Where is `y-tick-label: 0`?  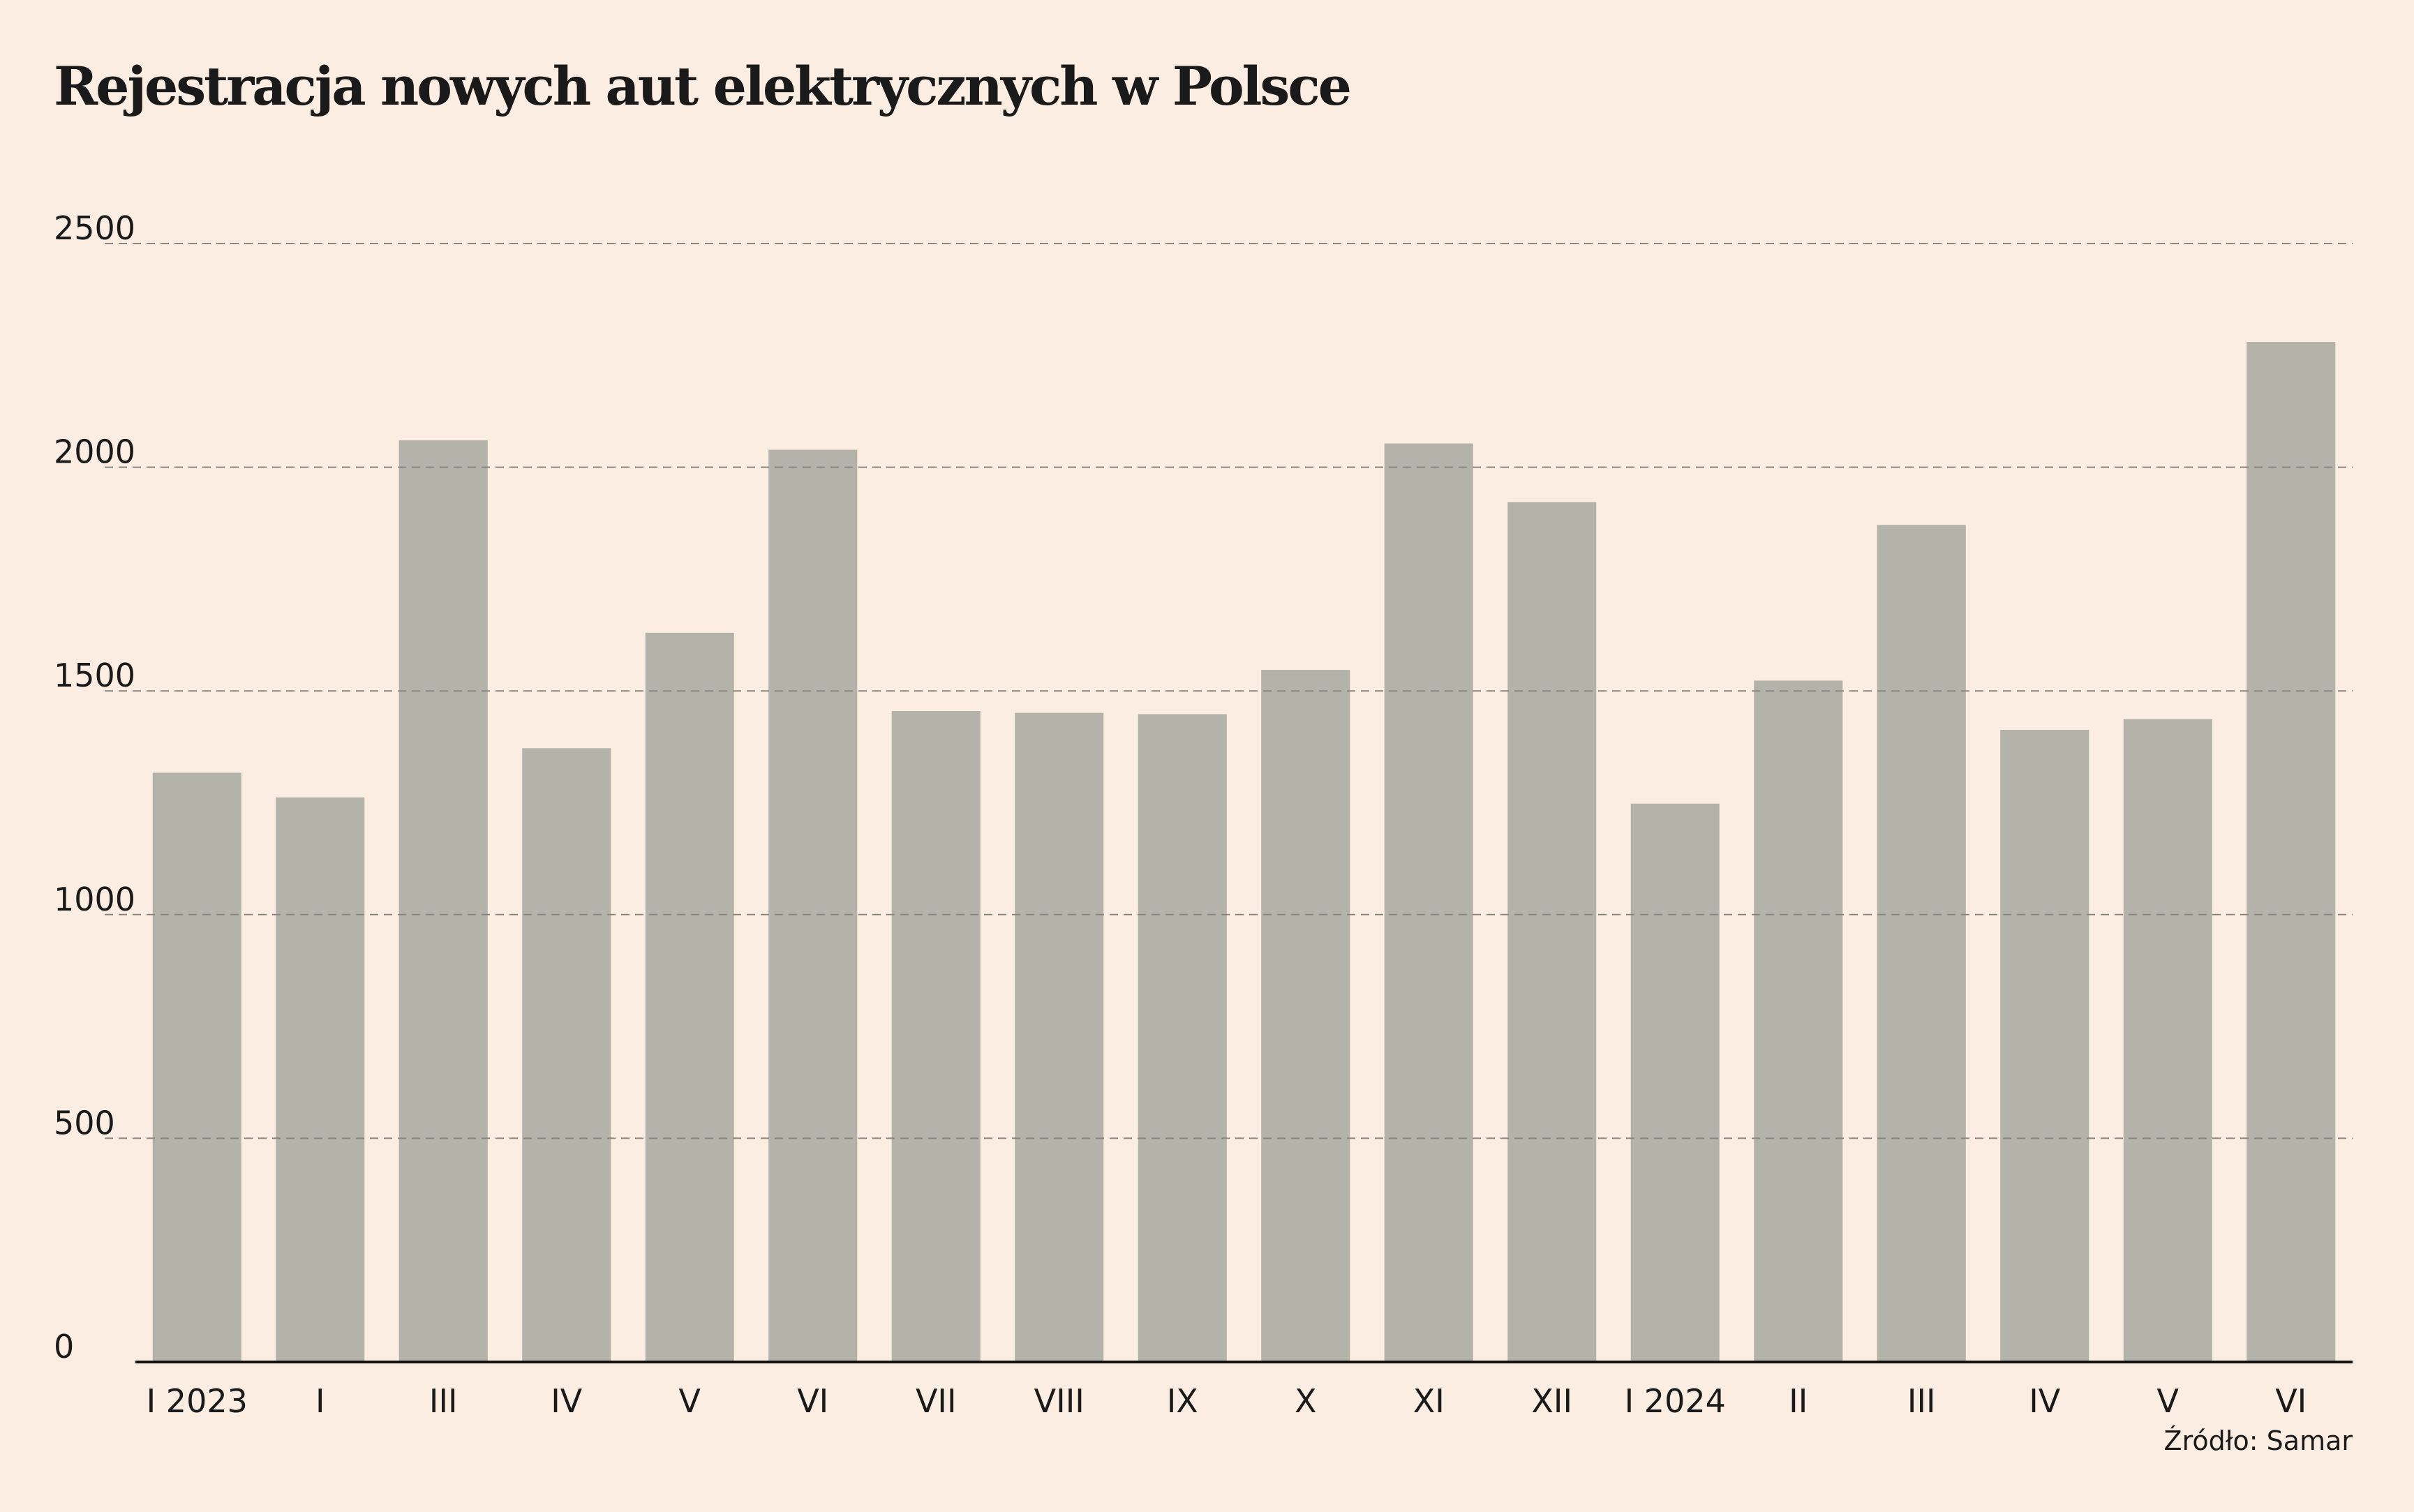 y-tick-label: 0 is located at coordinates (64, 1346).